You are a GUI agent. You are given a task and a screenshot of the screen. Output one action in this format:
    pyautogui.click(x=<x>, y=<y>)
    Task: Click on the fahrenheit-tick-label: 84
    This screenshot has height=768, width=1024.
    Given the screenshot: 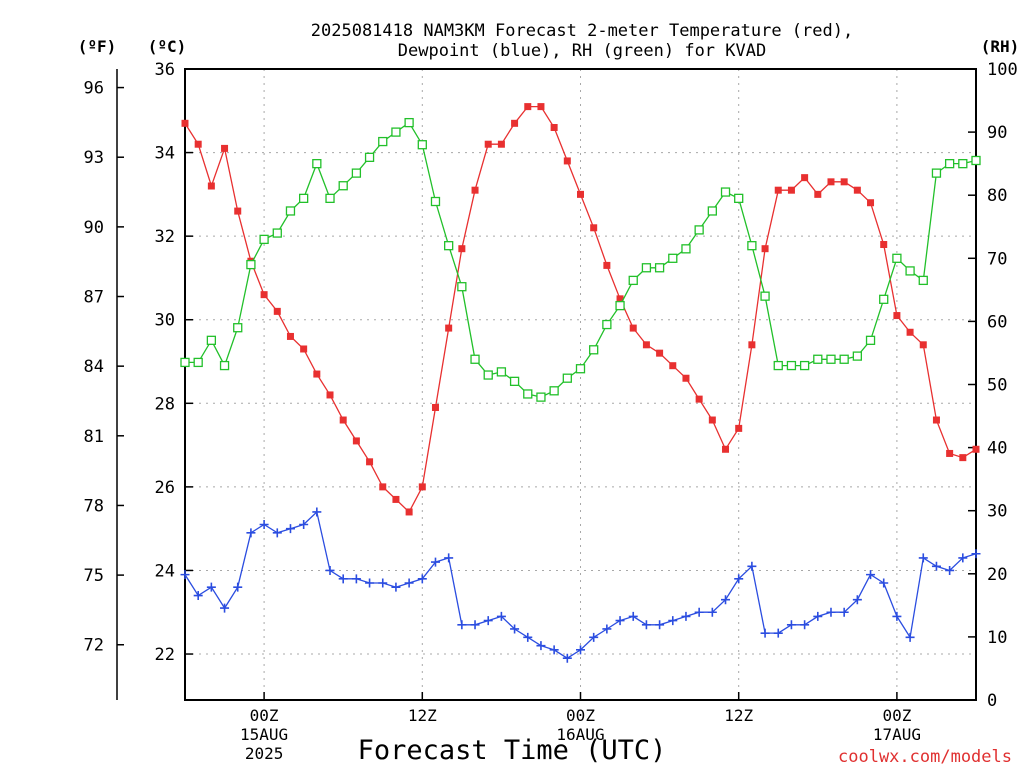 What is the action you would take?
    pyautogui.click(x=94, y=367)
    